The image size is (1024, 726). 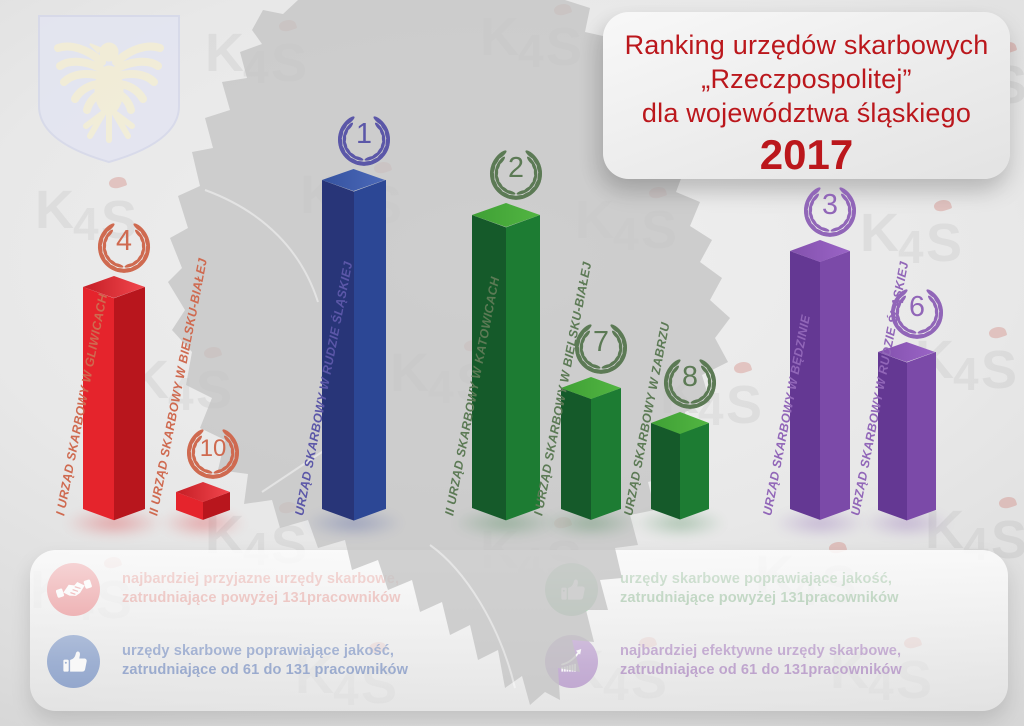 I want to click on svg-text: 10, so click(x=213, y=448).